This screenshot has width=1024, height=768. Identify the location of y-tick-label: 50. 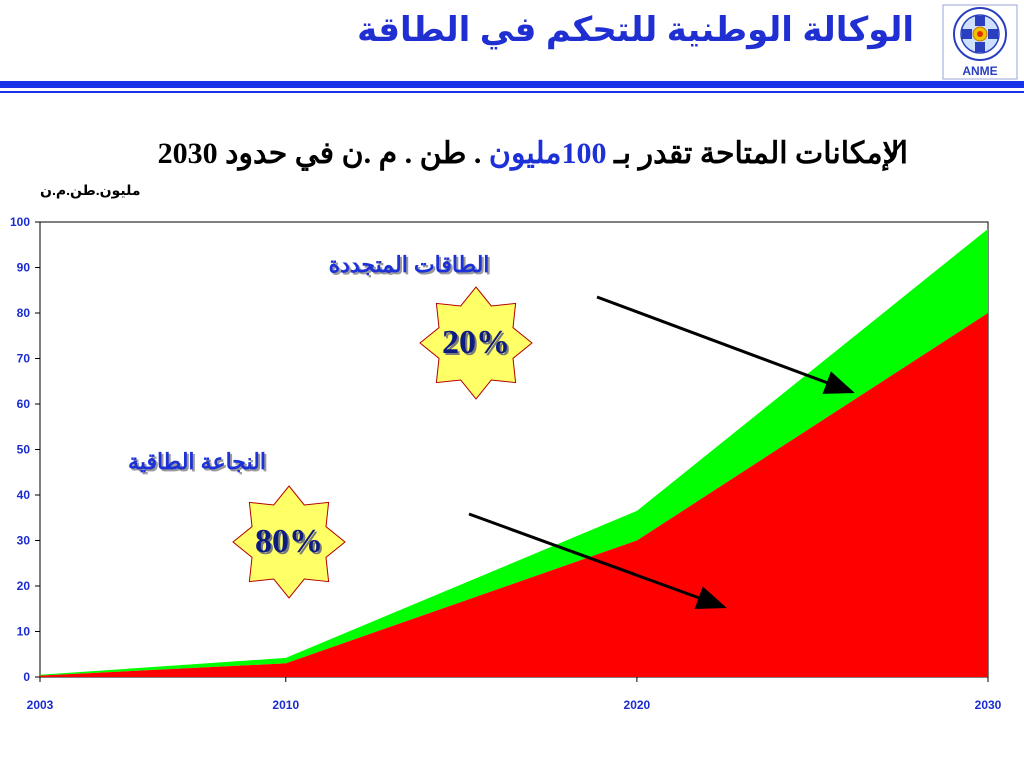
(24, 450).